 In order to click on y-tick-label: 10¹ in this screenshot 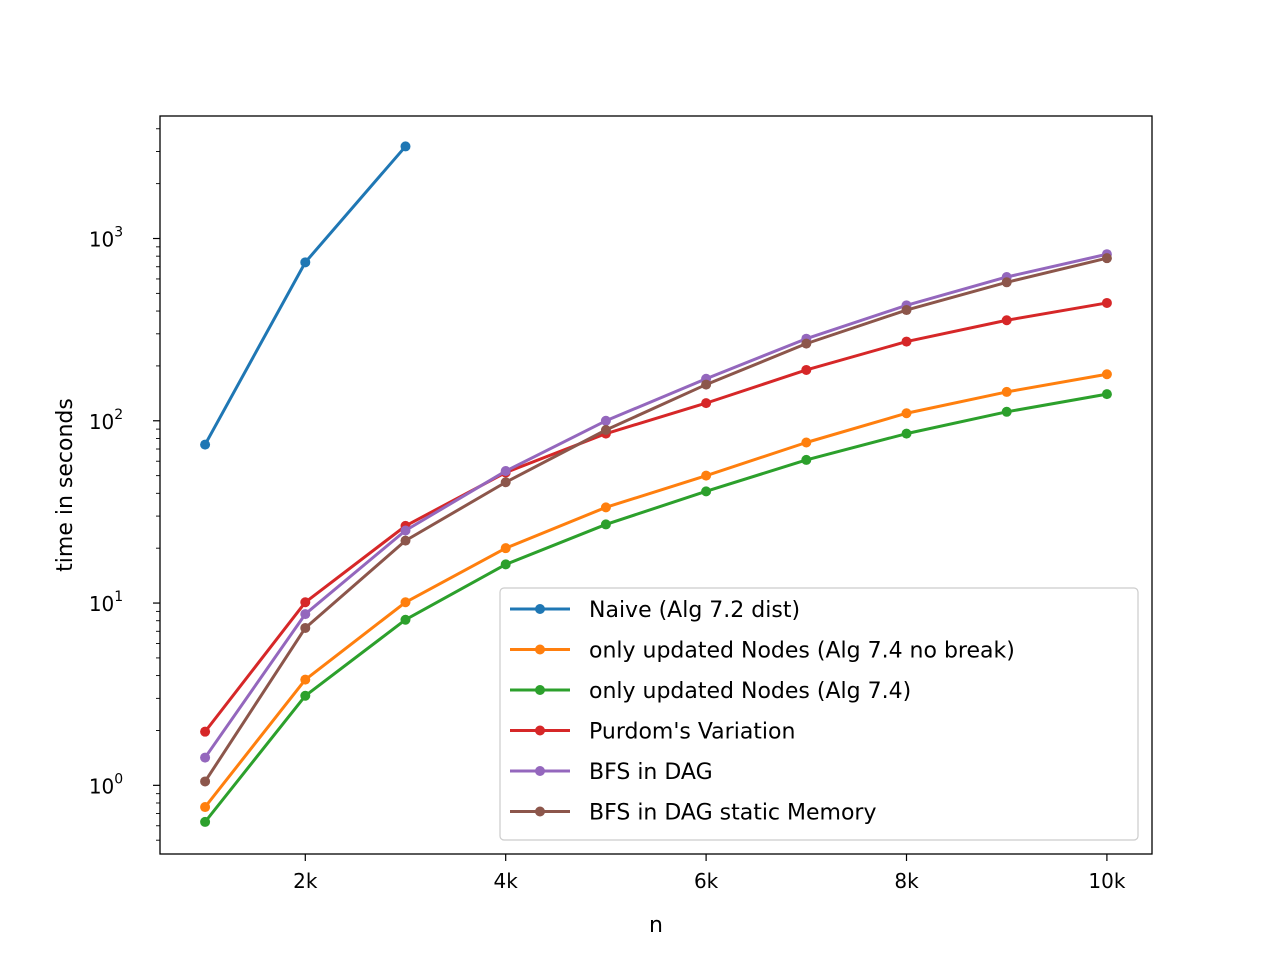, I will do `click(106, 602)`.